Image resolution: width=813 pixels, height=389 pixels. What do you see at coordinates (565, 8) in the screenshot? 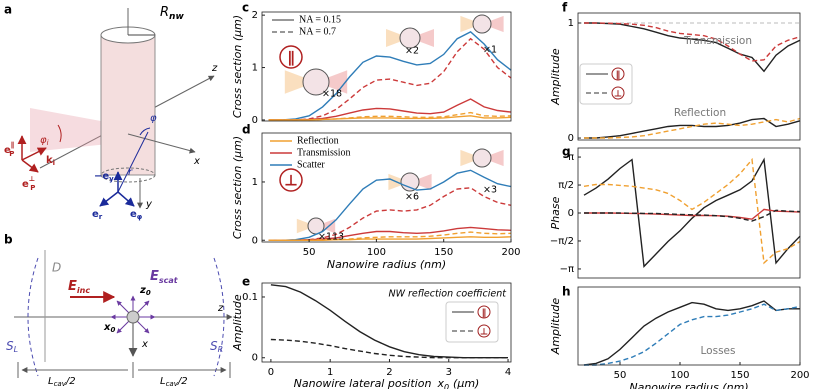
I see `panel-label: f` at bounding box center [565, 8].